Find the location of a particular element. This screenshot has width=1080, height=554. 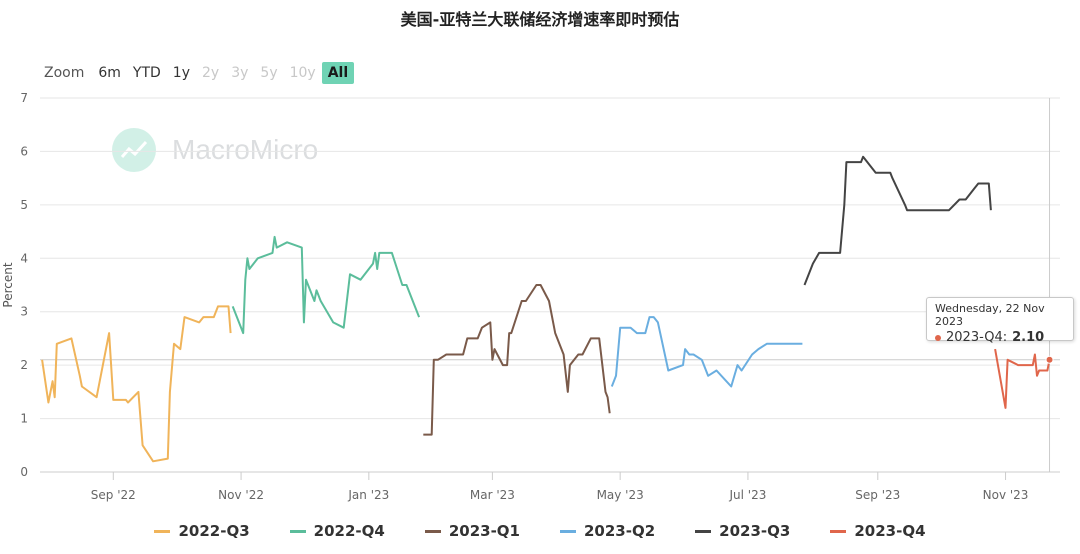

tooltip-series-dot is located at coordinates (938, 337).